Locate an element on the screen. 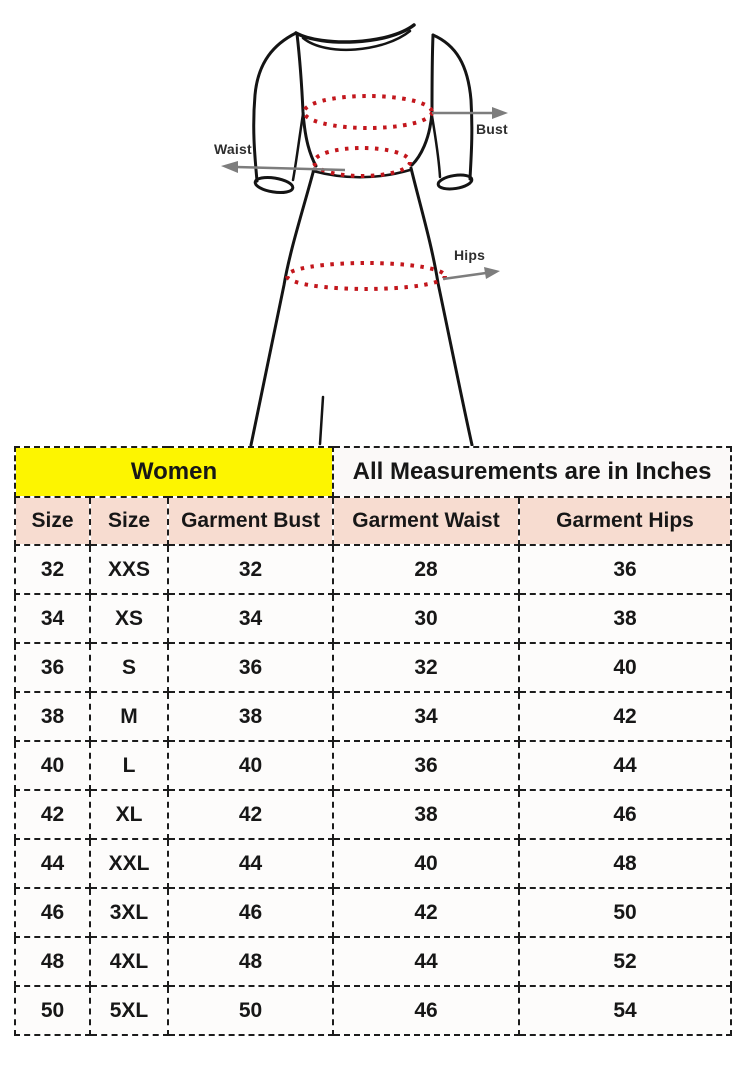 The image size is (746, 1080). size-label-cell: 4XL is located at coordinates (129, 961).